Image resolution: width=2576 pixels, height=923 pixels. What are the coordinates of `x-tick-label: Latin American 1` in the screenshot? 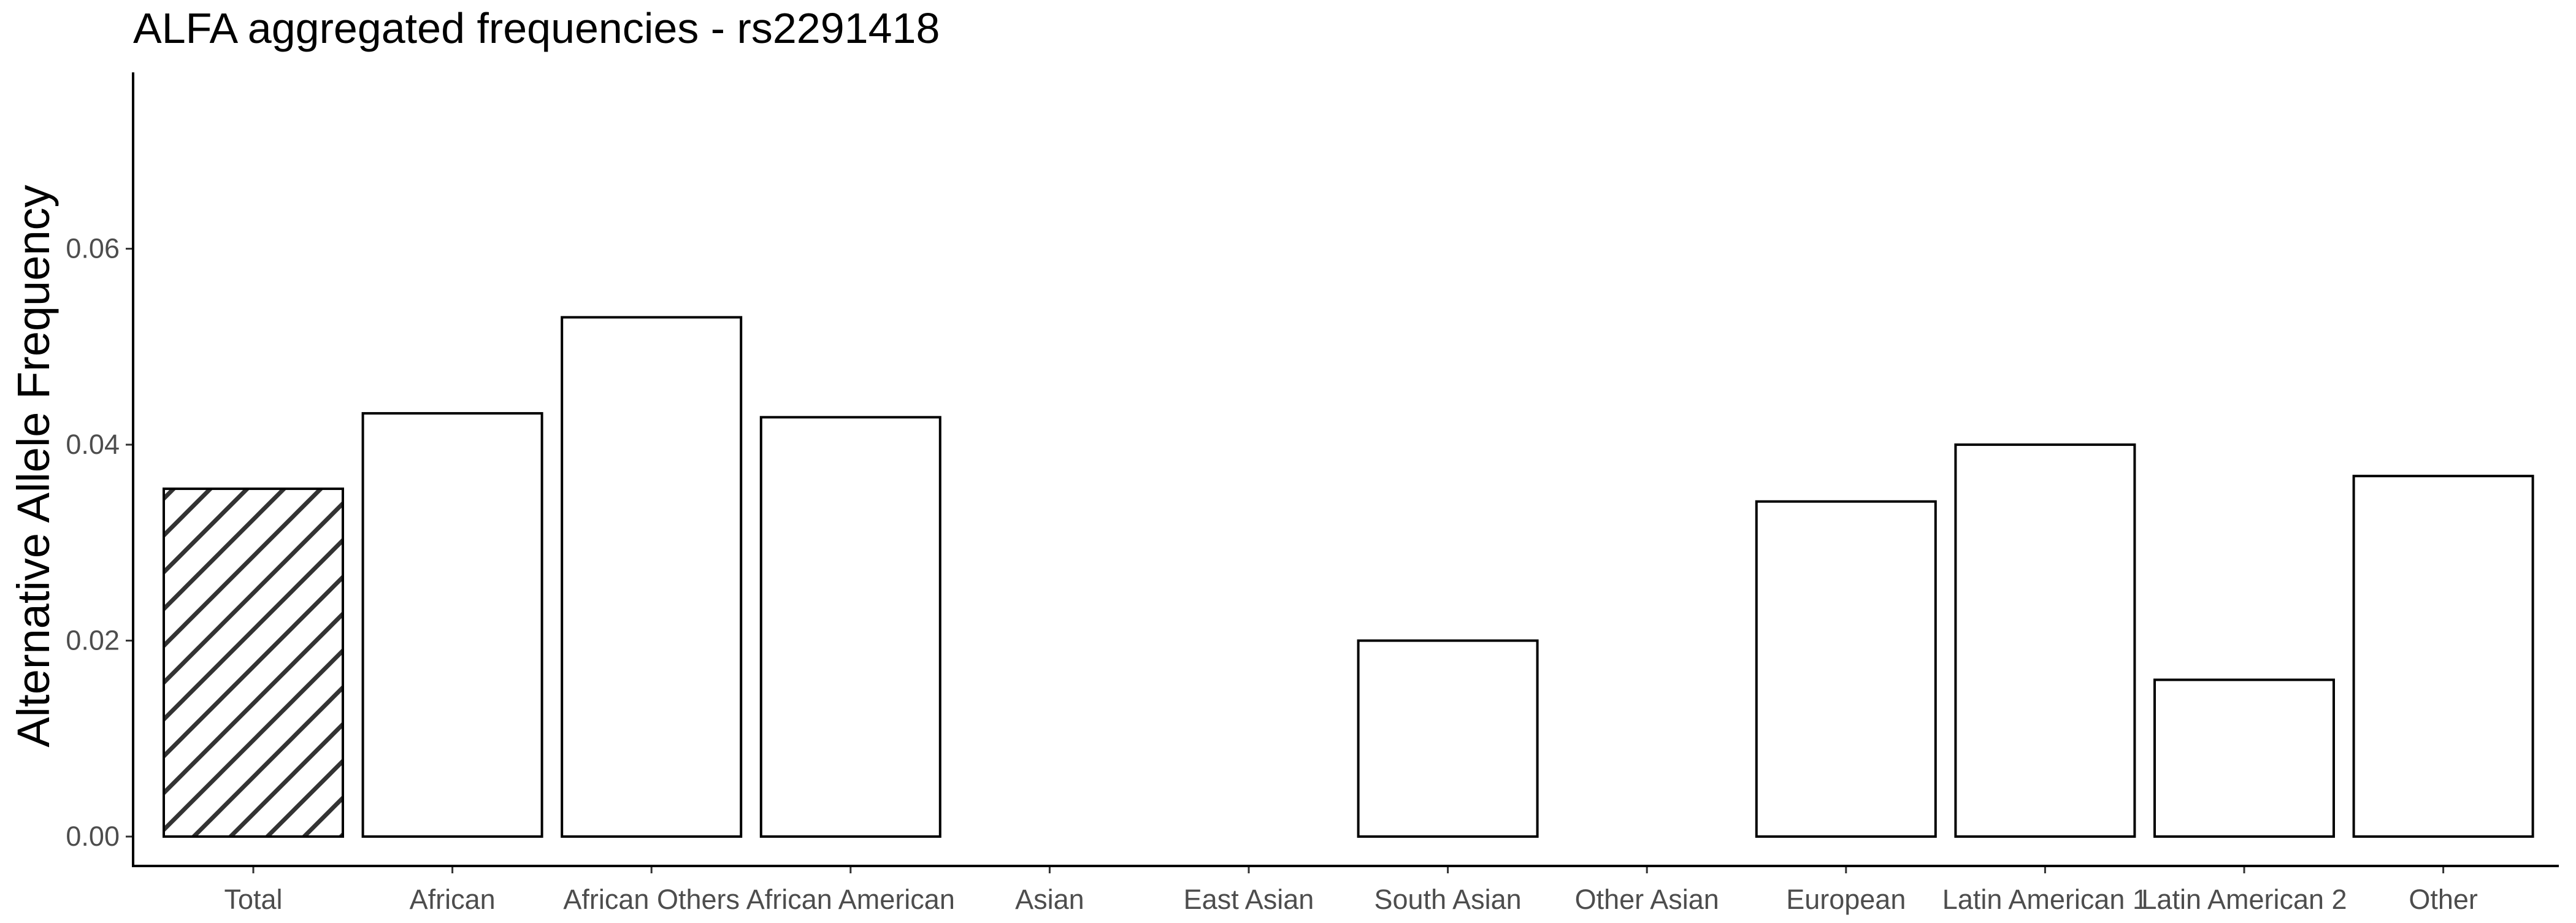 It's located at (2045, 899).